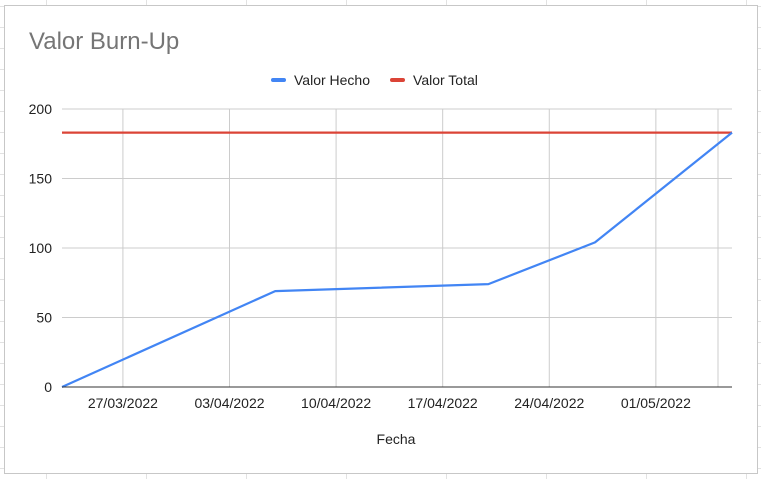  Describe the element at coordinates (384, 80) in the screenshot. I see `chart-legend: Valor Hecho Valor Total` at that location.